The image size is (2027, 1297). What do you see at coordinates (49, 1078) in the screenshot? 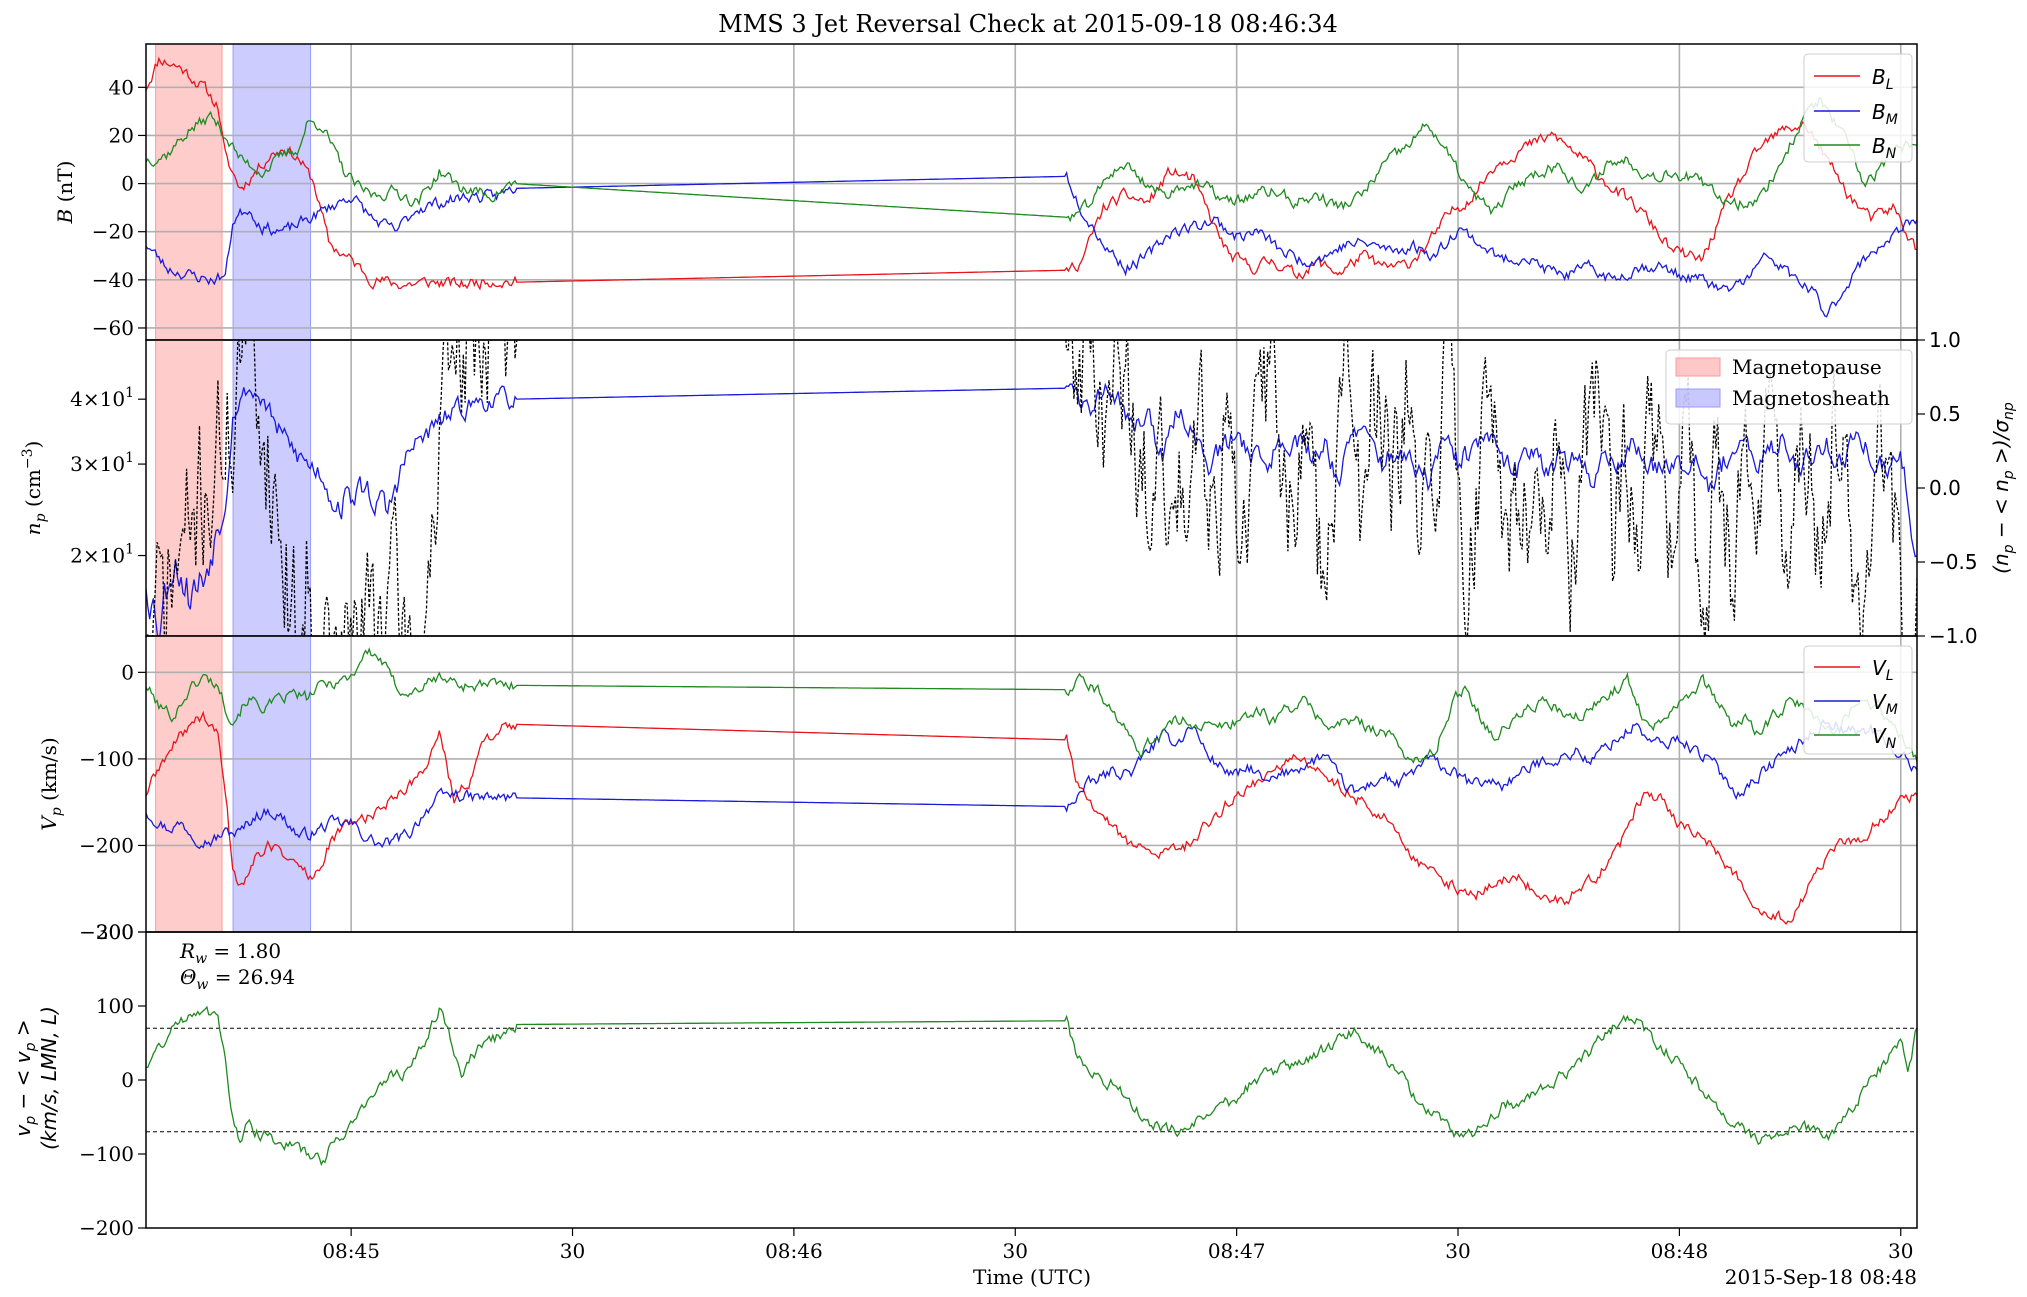
I see `panel-dv-ylabel2: (km/s, LMN, L)` at bounding box center [49, 1078].